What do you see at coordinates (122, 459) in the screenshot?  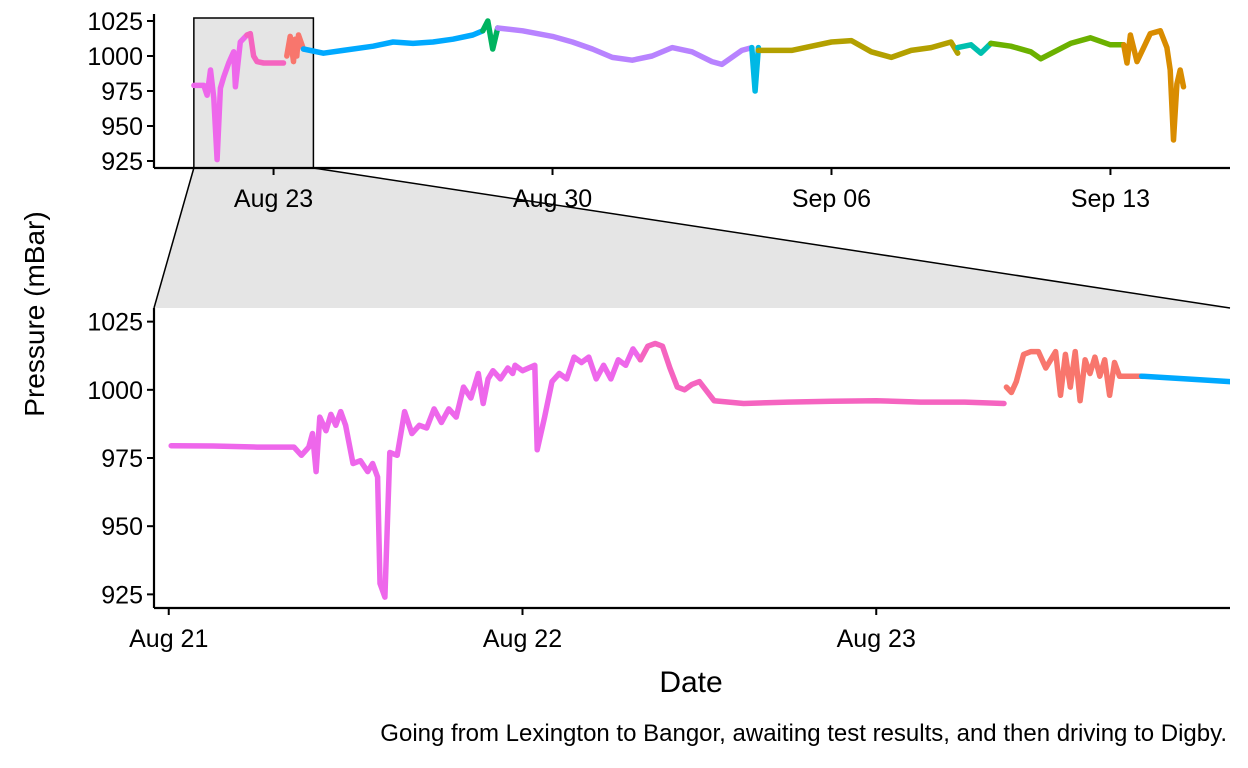 I see `detail-y-tick-label: 975` at bounding box center [122, 459].